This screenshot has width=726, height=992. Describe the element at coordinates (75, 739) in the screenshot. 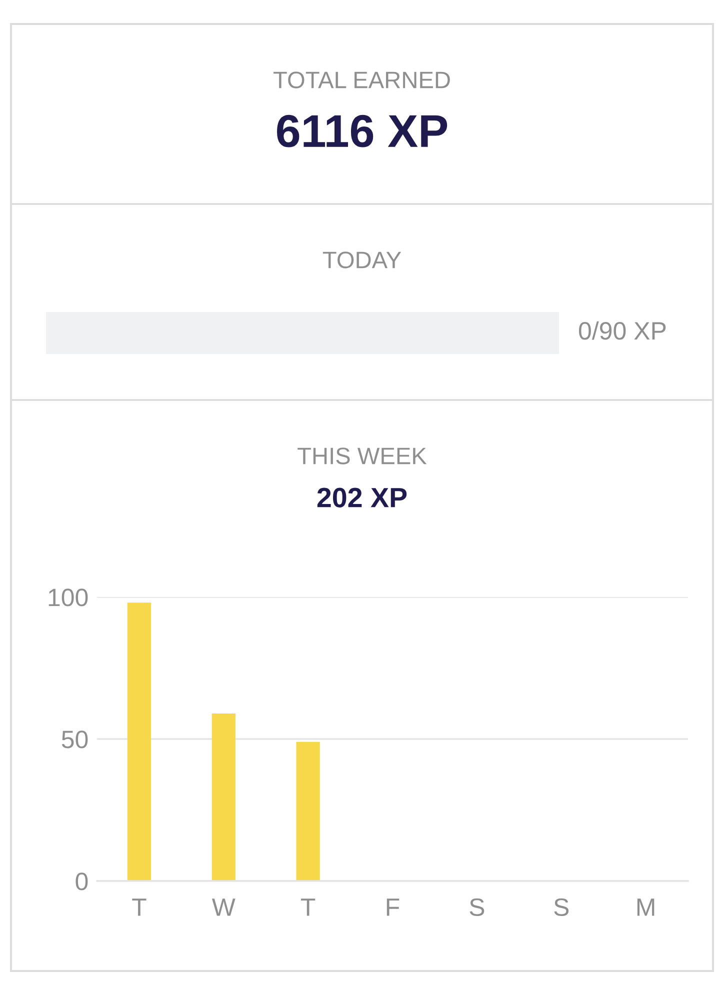

I see `y-tick-label: 50` at that location.